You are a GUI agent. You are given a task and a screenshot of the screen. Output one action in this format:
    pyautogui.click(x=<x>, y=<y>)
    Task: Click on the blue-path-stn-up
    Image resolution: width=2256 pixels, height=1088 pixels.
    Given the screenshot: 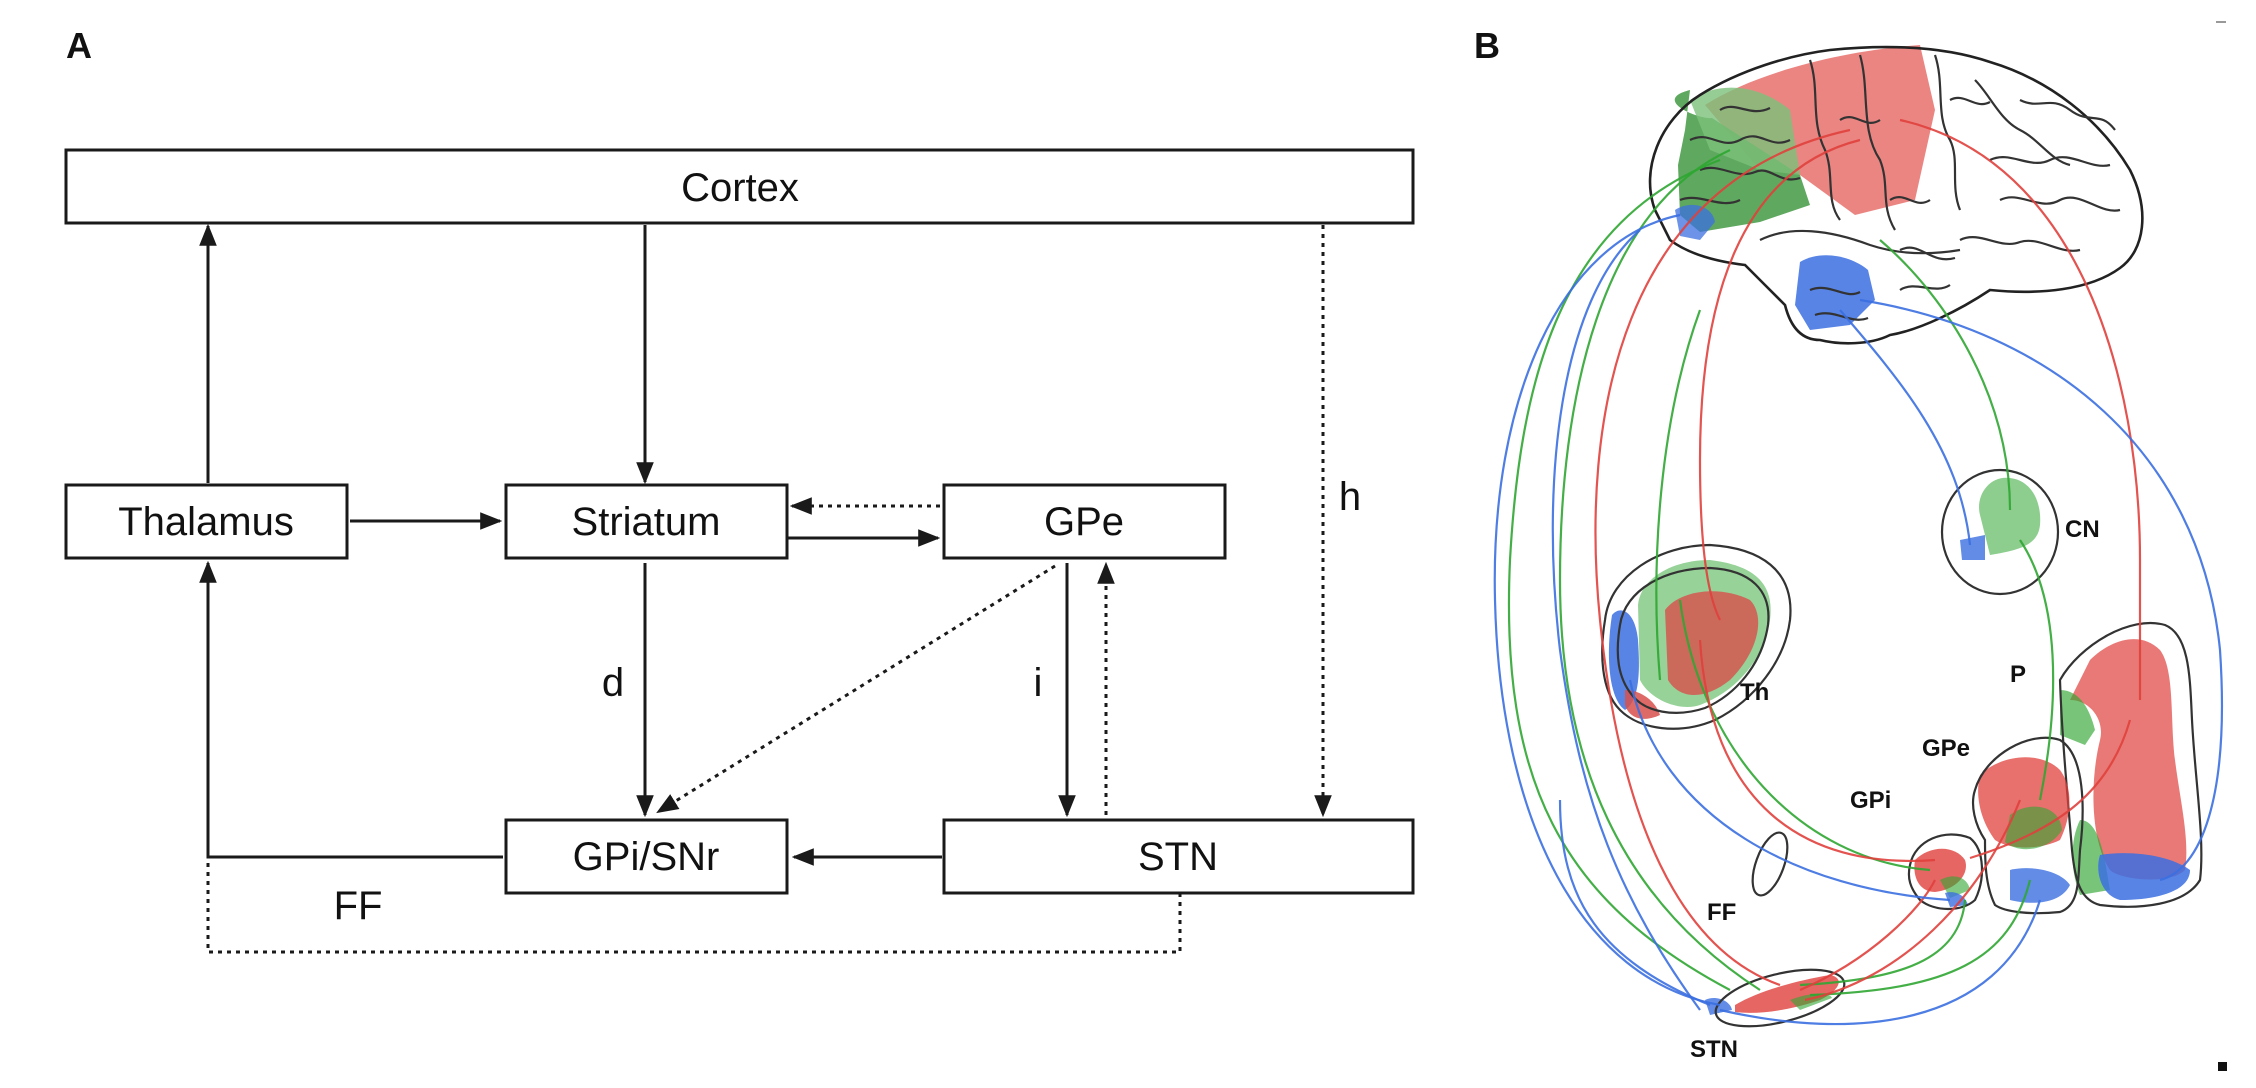 What is the action you would take?
    pyautogui.click(x=1634, y=903)
    